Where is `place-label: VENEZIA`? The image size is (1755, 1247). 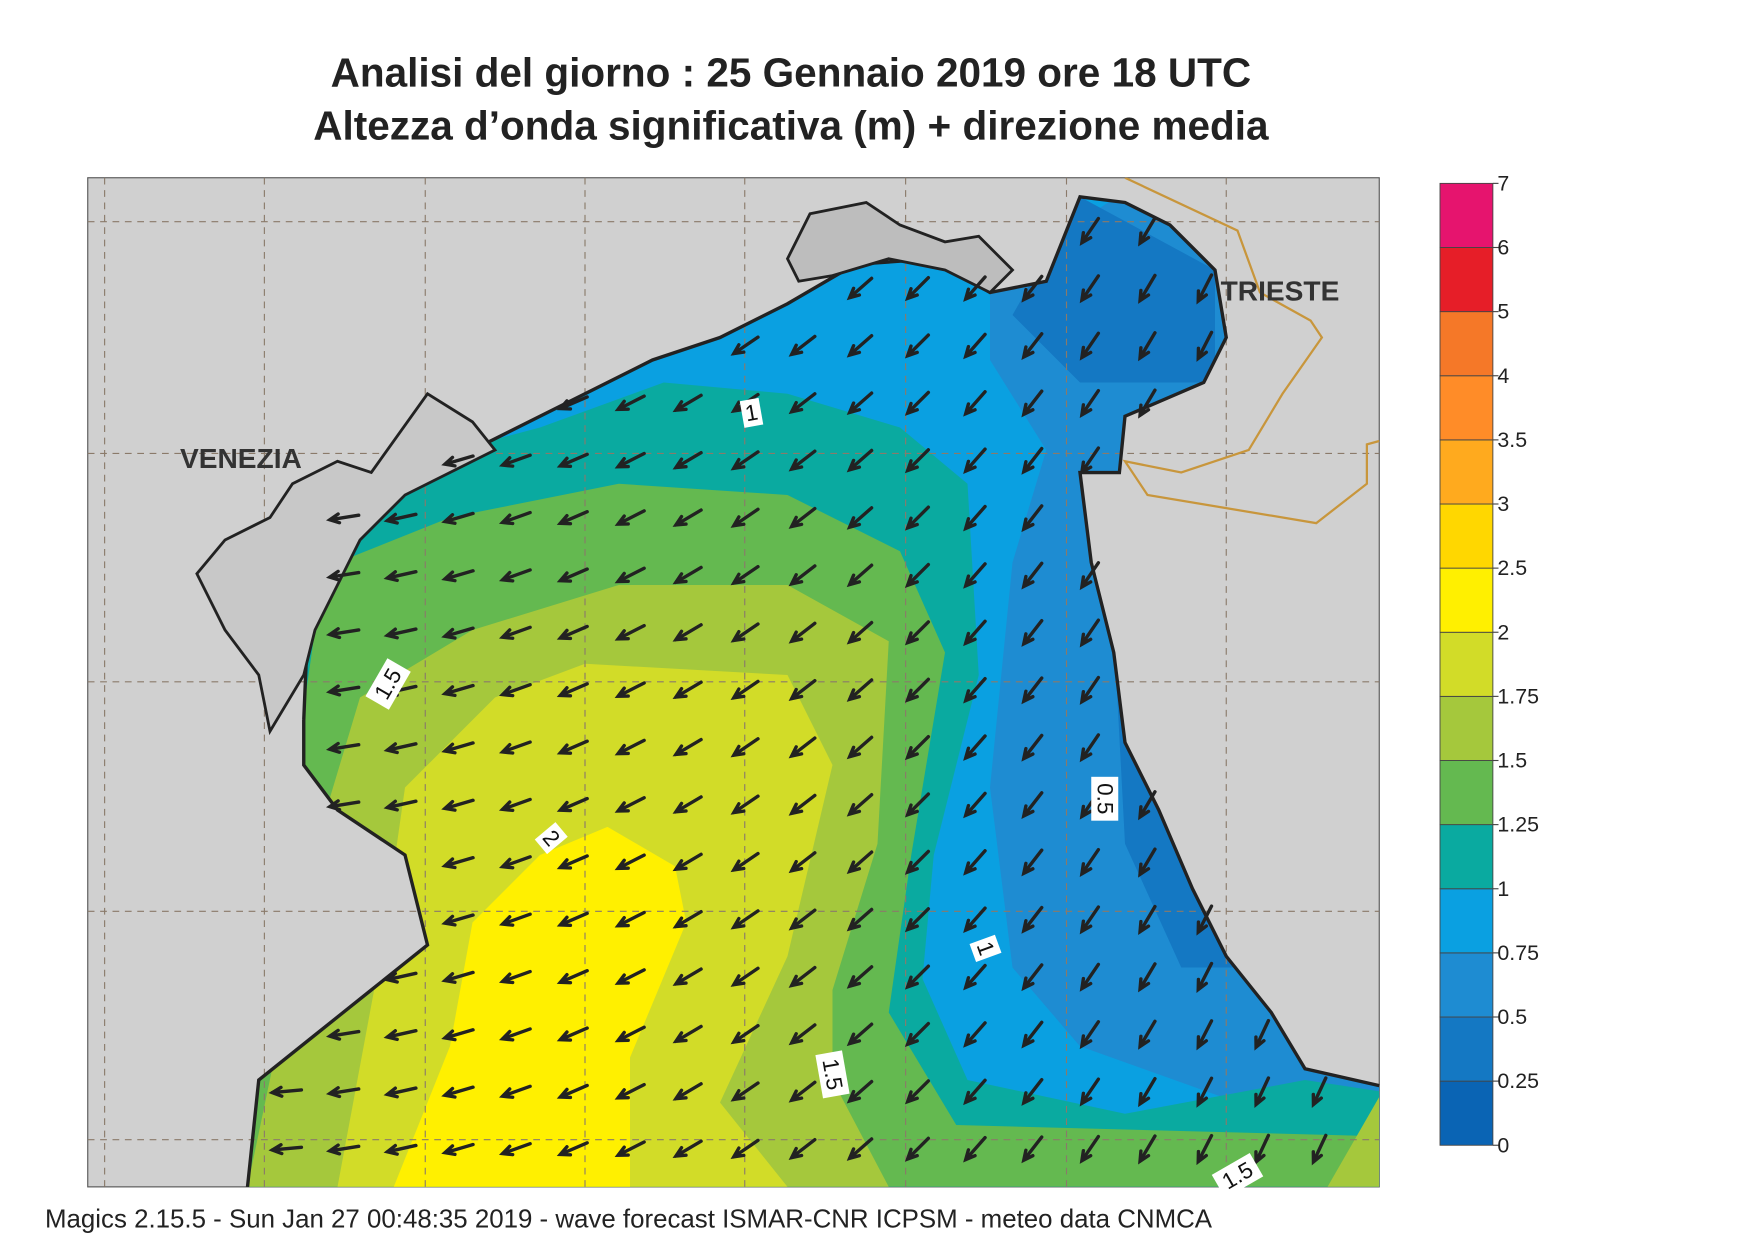 place-label: VENEZIA is located at coordinates (241, 458).